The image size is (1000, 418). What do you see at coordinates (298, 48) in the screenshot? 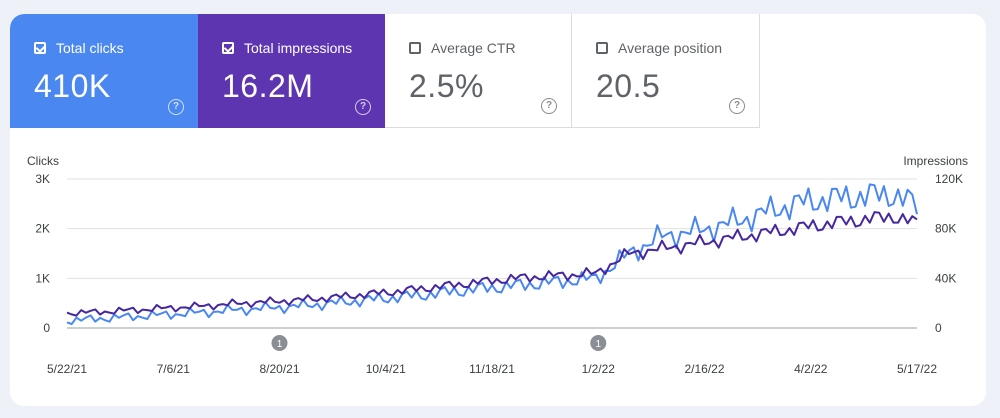
I see `metric-label: Total impressions` at bounding box center [298, 48].